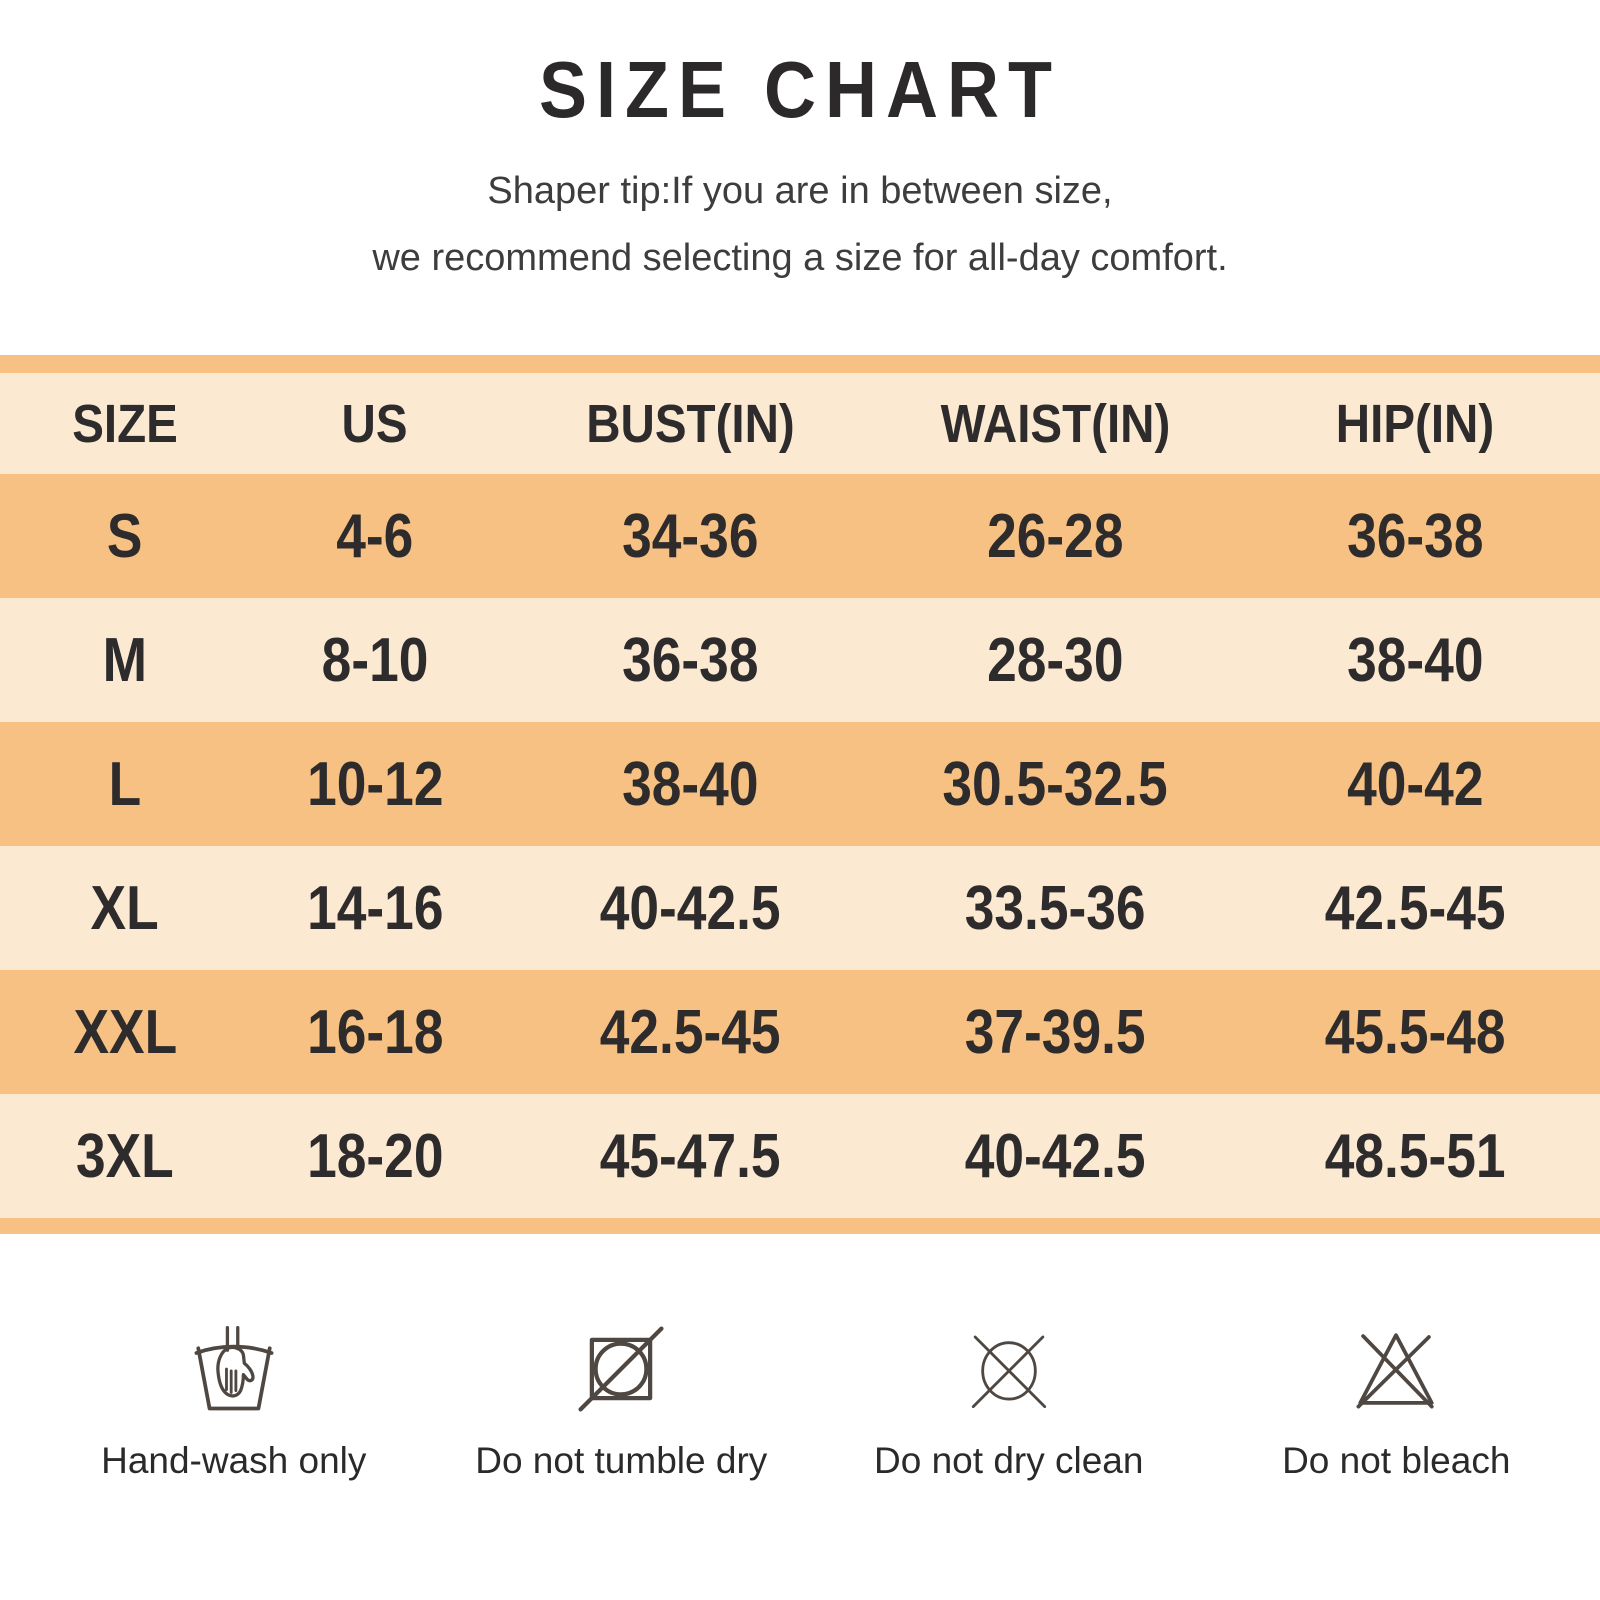 Image resolution: width=1600 pixels, height=1600 pixels. I want to click on table-cell: 8-10, so click(375, 660).